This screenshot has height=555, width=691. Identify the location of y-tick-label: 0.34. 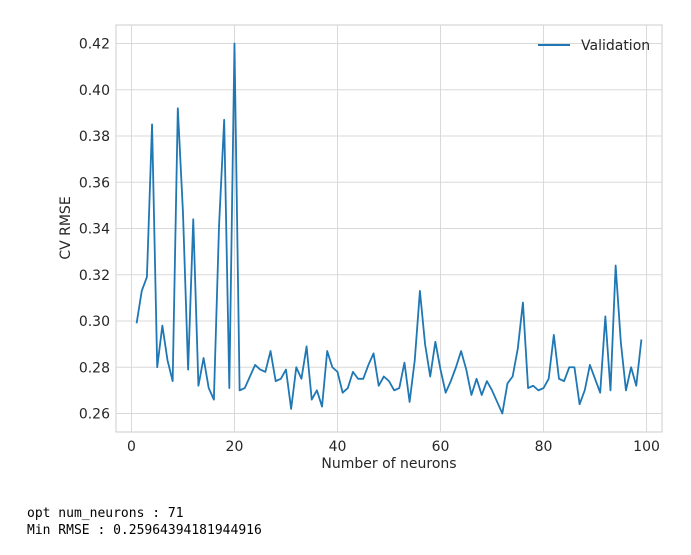
(94, 230).